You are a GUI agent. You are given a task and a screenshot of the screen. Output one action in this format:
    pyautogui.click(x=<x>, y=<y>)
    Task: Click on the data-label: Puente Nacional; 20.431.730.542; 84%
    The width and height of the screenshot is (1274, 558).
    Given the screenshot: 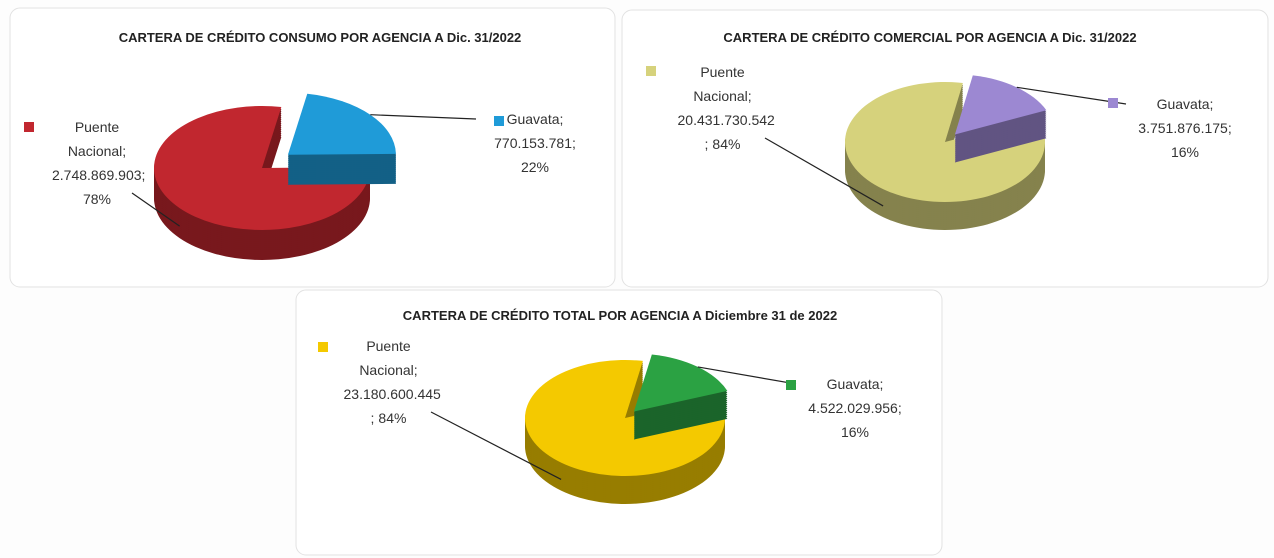 What is the action you would take?
    pyautogui.click(x=726, y=108)
    